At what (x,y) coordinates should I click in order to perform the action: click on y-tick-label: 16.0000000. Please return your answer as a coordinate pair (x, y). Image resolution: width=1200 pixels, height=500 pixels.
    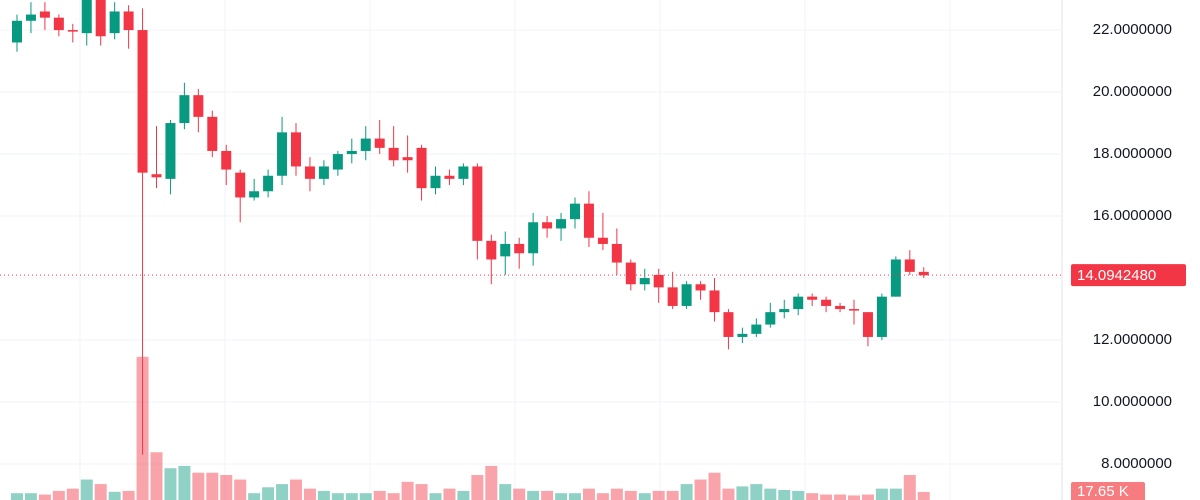
    Looking at the image, I should click on (1132, 215).